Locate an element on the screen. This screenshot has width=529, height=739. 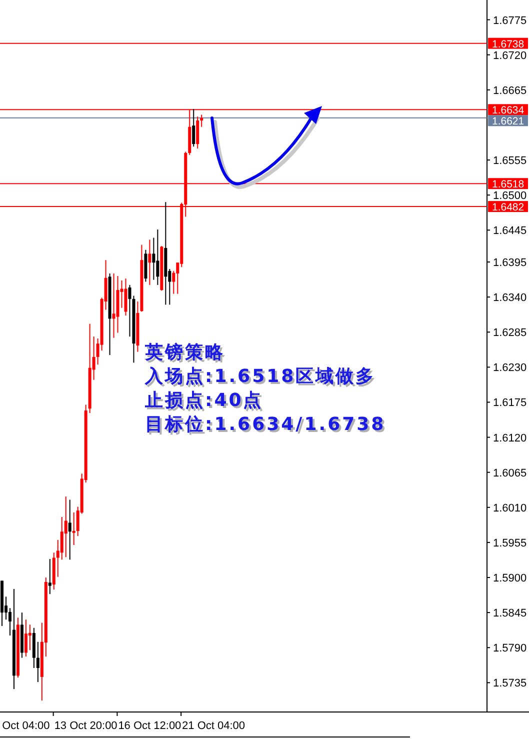
y-tick-label: 1.6555 is located at coordinates (510, 160).